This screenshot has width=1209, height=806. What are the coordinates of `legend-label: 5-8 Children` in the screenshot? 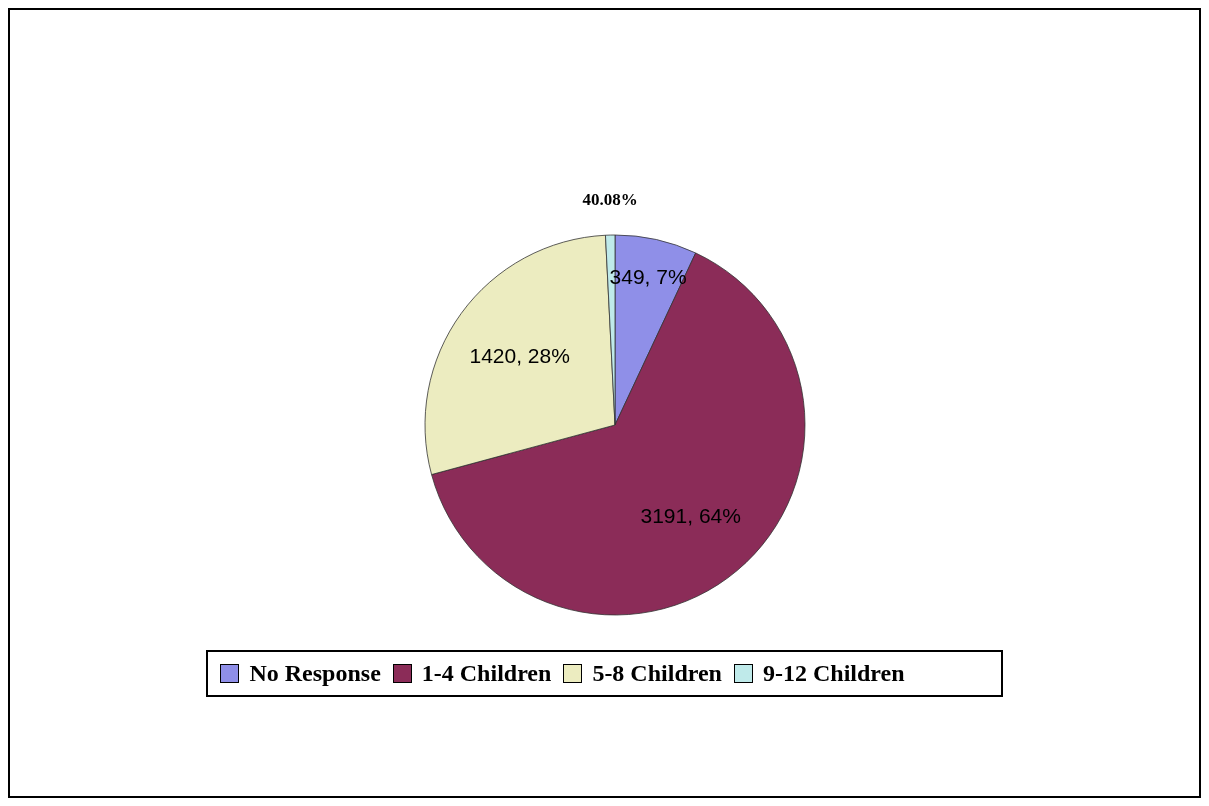 It's located at (657, 673).